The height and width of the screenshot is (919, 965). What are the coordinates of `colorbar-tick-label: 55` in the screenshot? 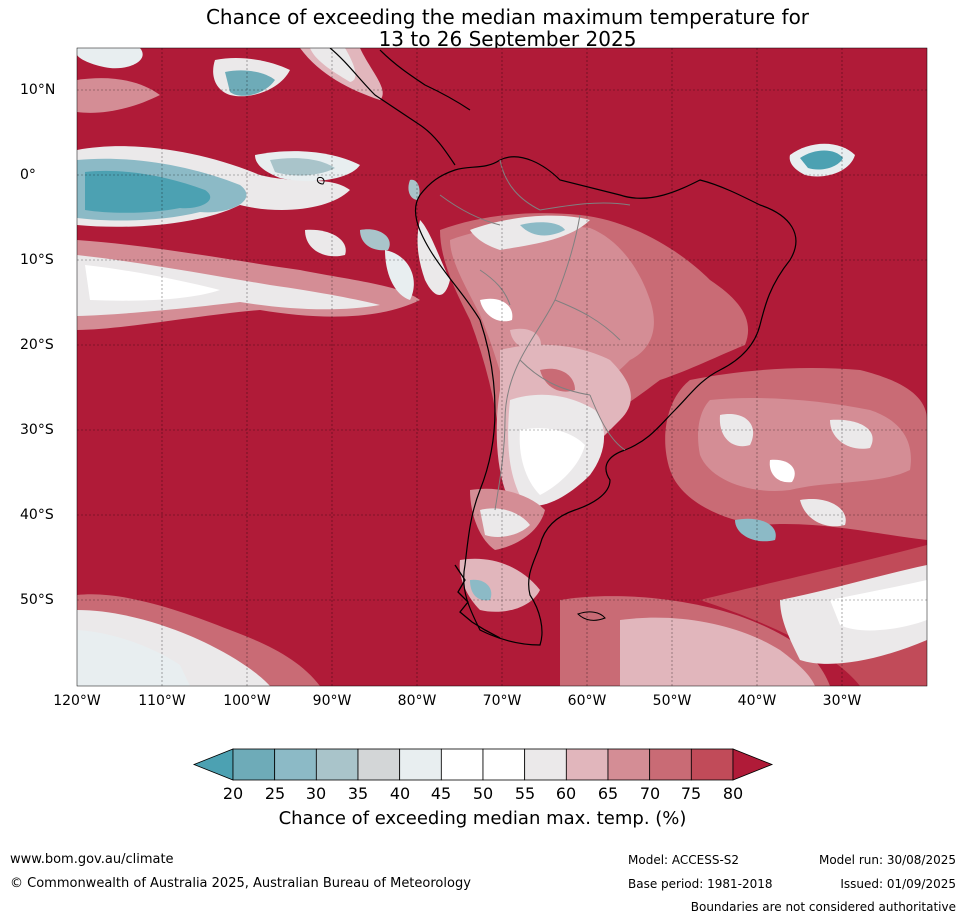 It's located at (525, 793).